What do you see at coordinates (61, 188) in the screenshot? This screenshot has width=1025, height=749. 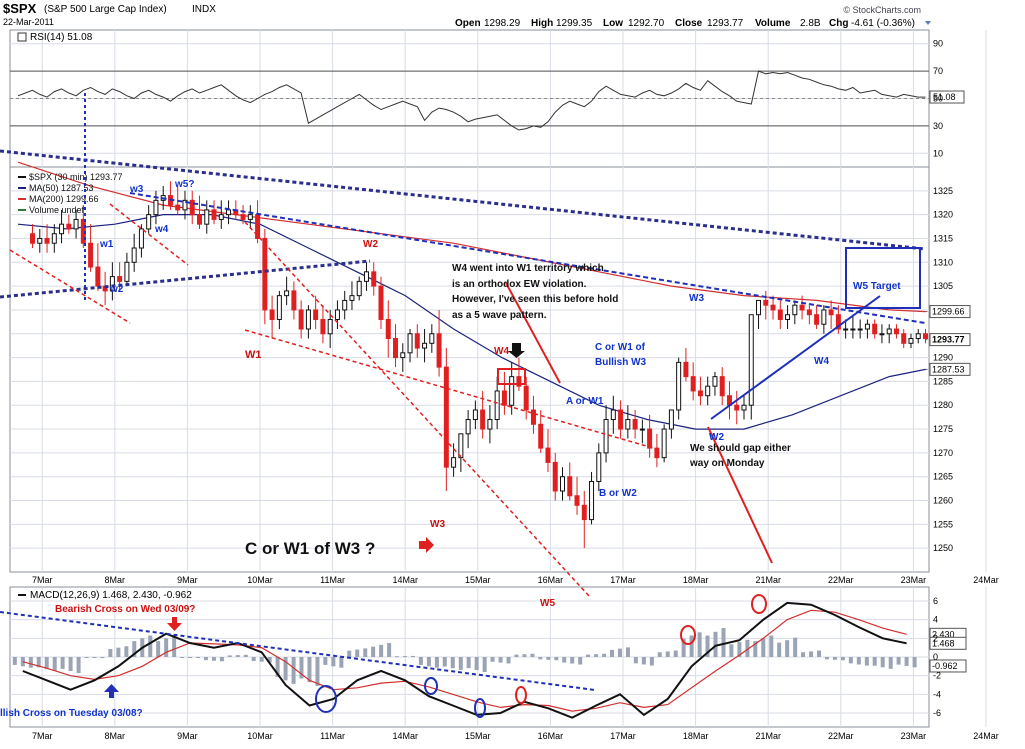 I see `legend-entry: MA(50) 1287.53` at bounding box center [61, 188].